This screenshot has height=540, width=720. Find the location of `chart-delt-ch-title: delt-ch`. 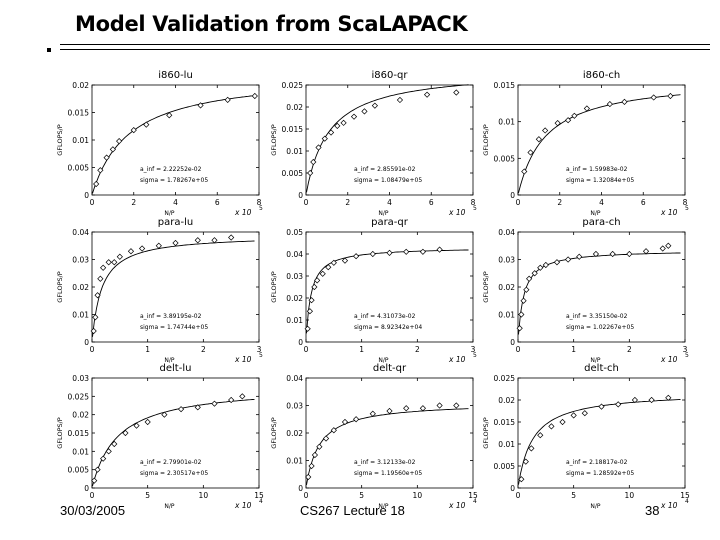

chart-delt-ch-title: delt-ch is located at coordinates (601, 368).